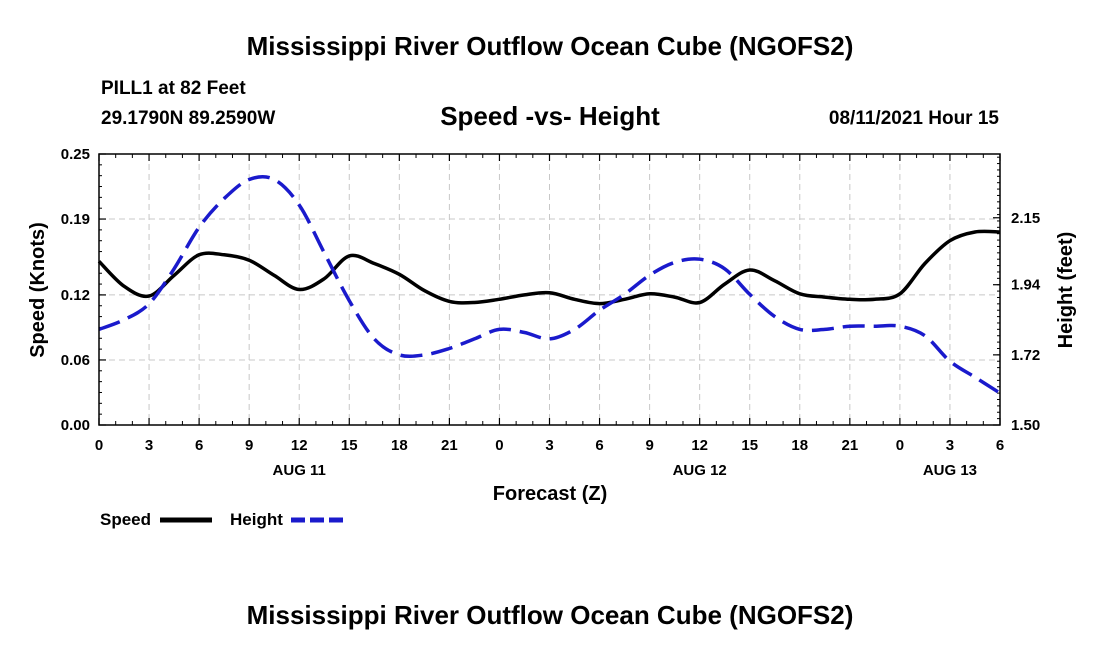 This screenshot has width=1100, height=650. I want to click on legend: Speed Height, so click(221, 519).